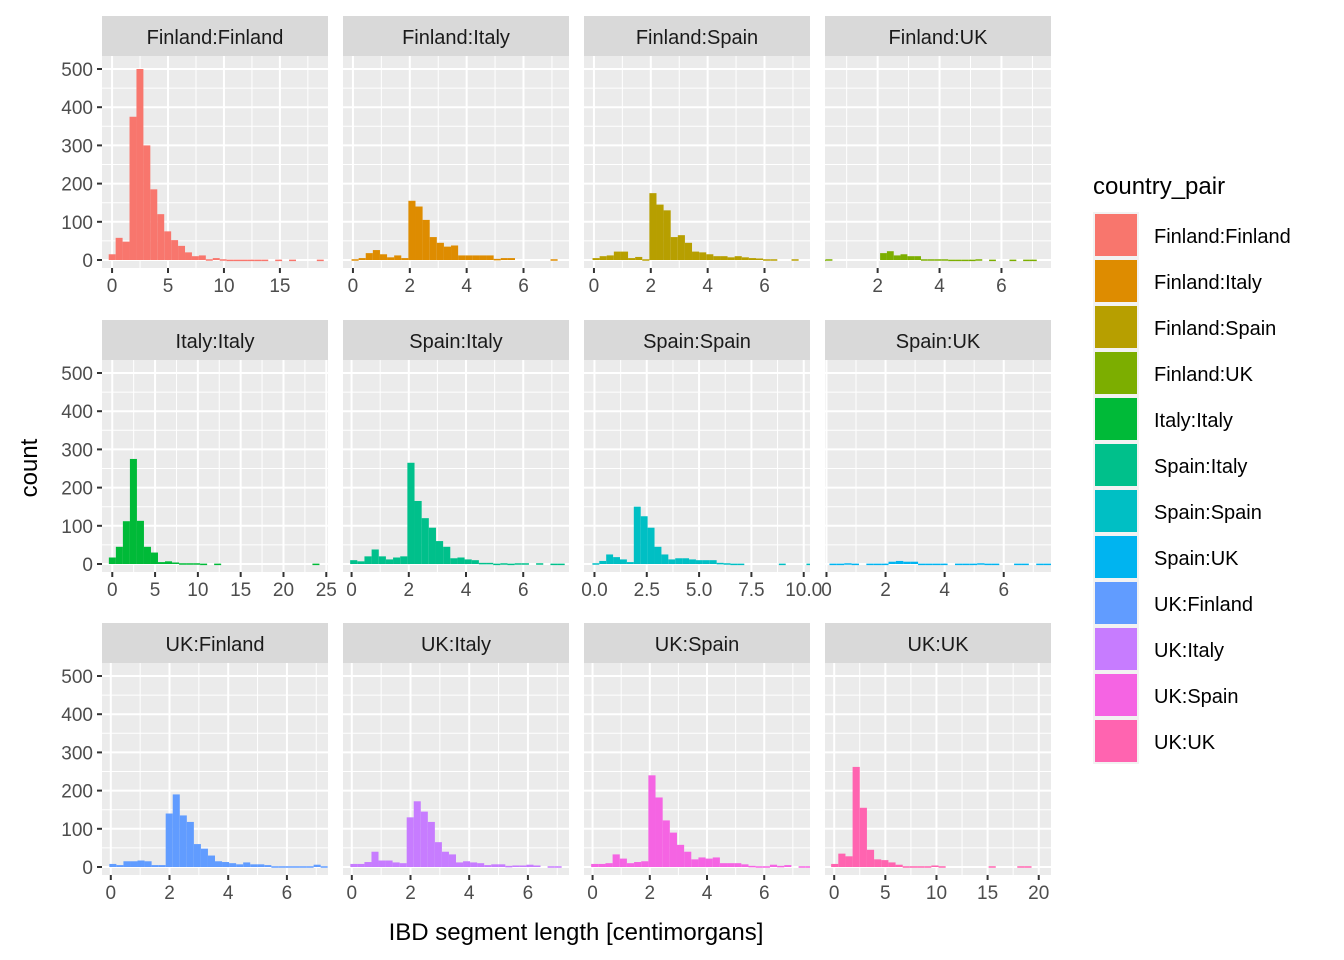 The width and height of the screenshot is (1344, 960). Describe the element at coordinates (215, 342) in the screenshot. I see `panel-strip-label: Italy:Italy` at that location.